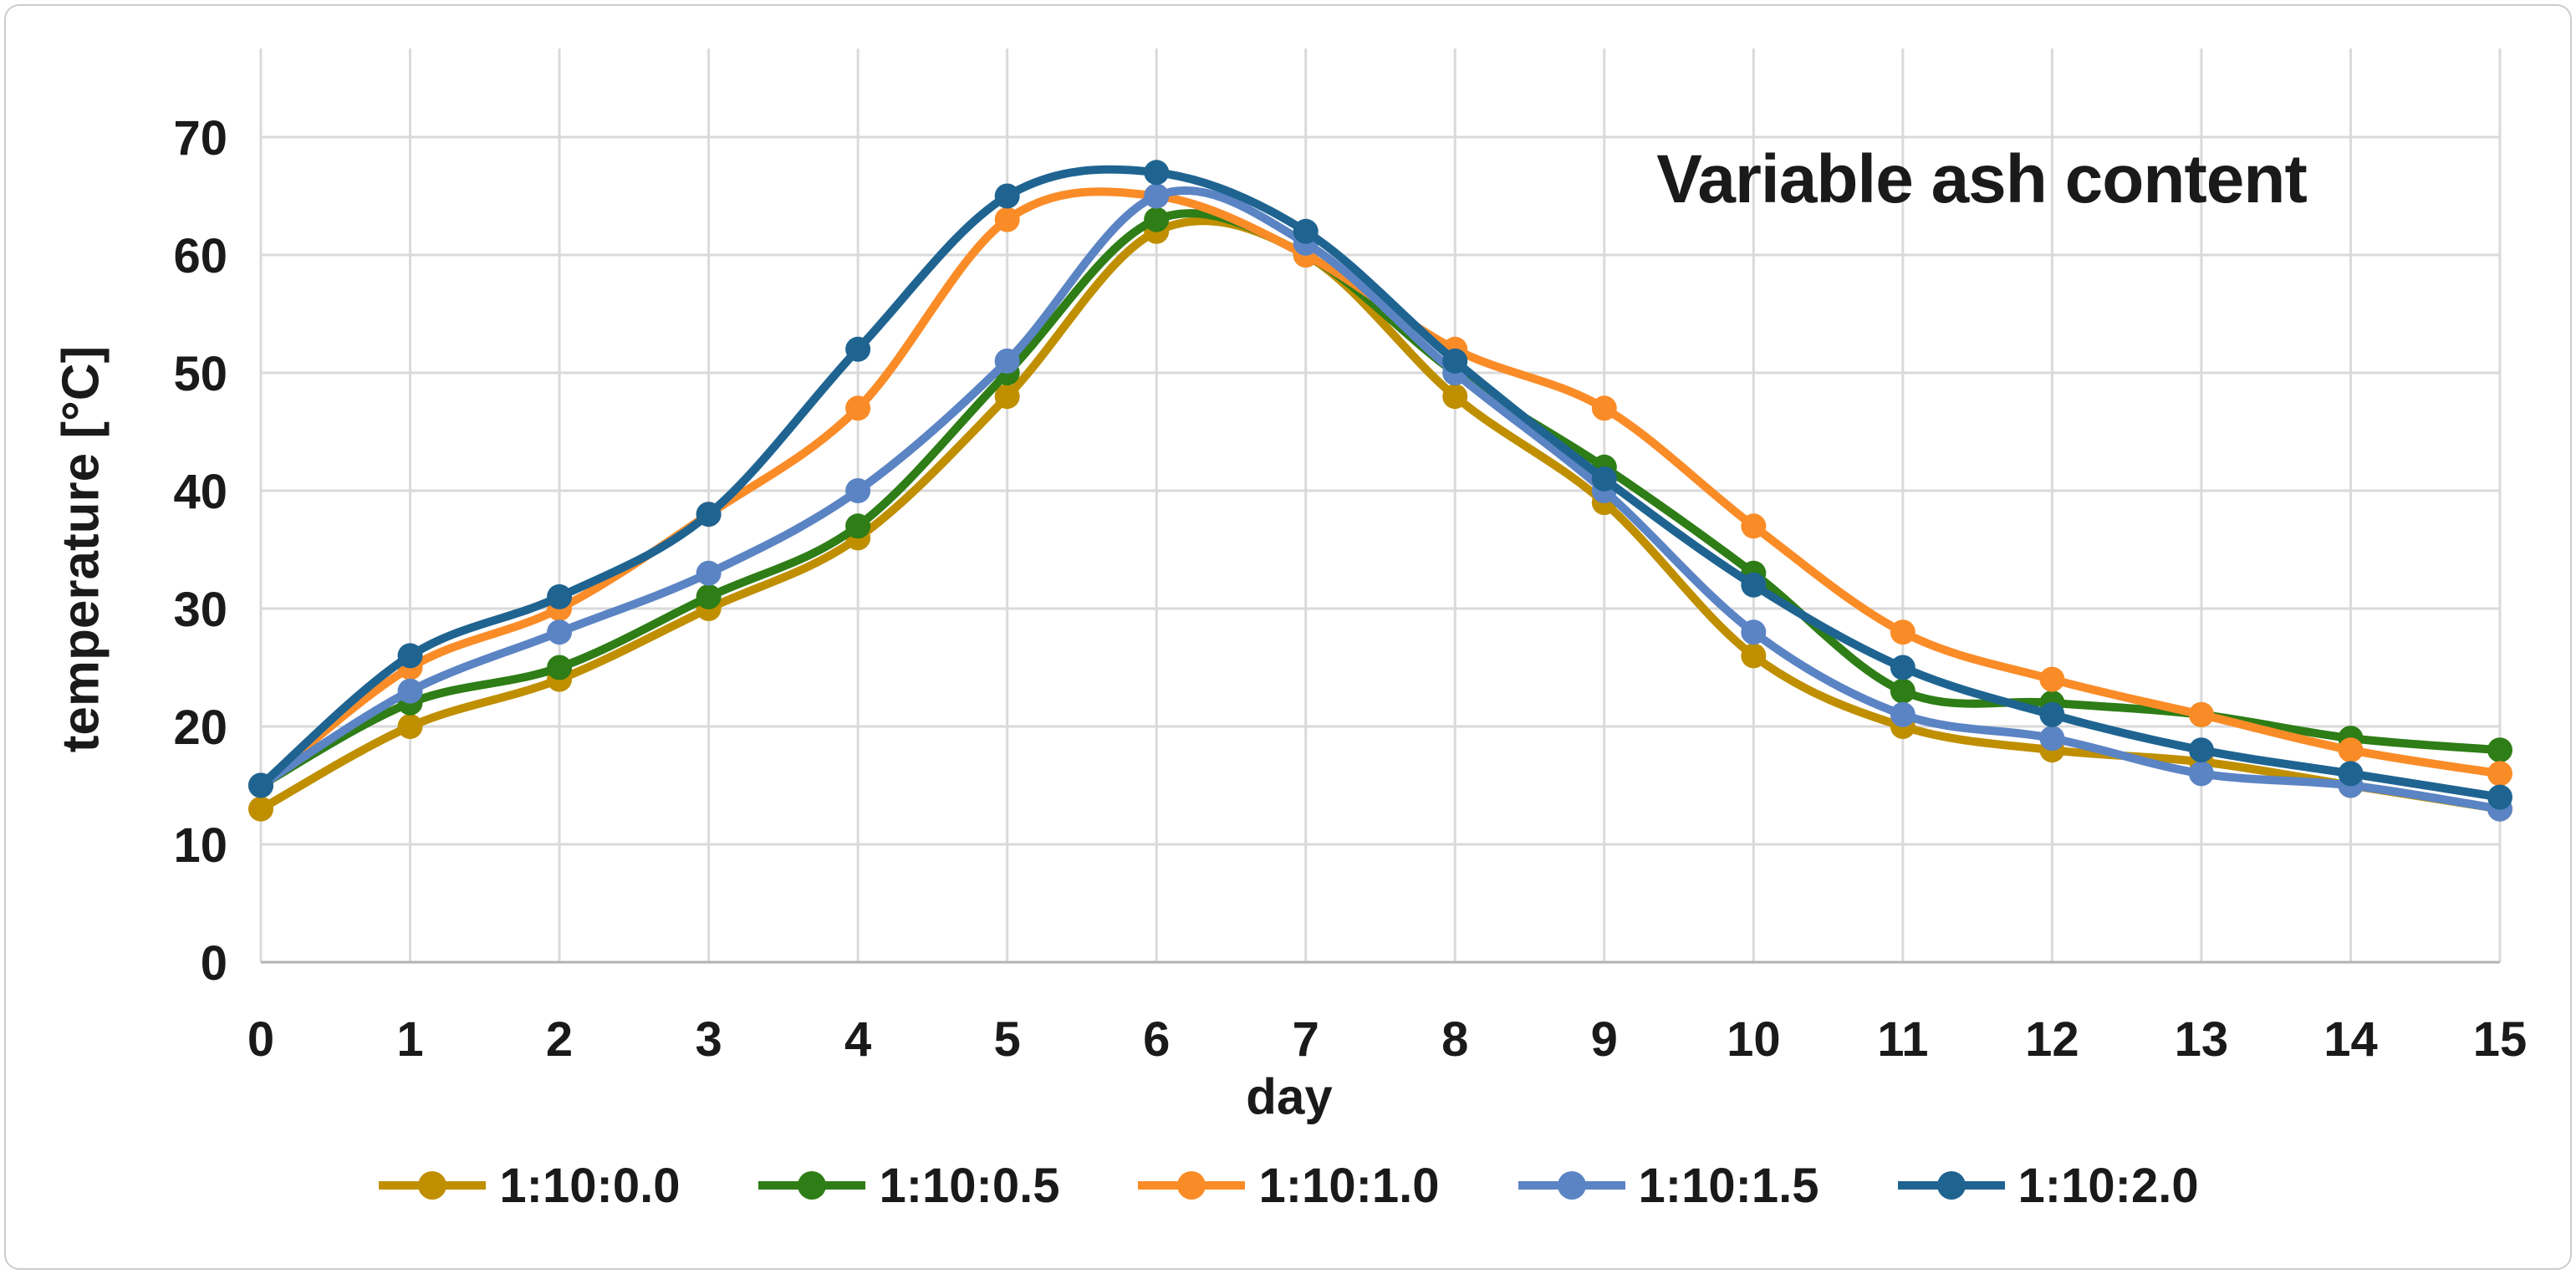  I want to click on x-tick-label: 10, so click(1754, 1039).